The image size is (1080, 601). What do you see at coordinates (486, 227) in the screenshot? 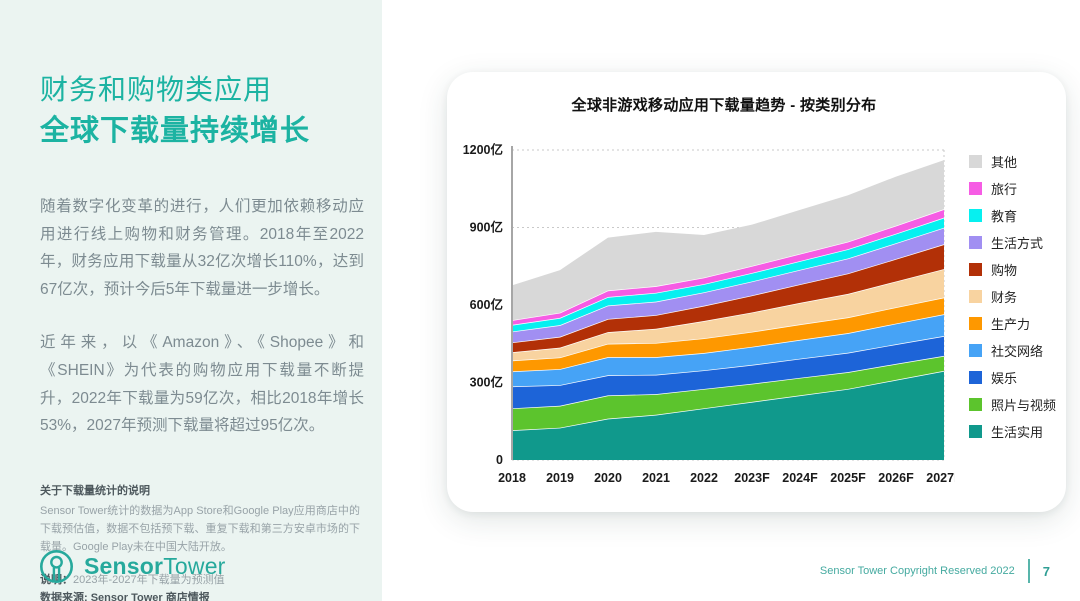
I see `svg-text: 900亿` at bounding box center [486, 227].